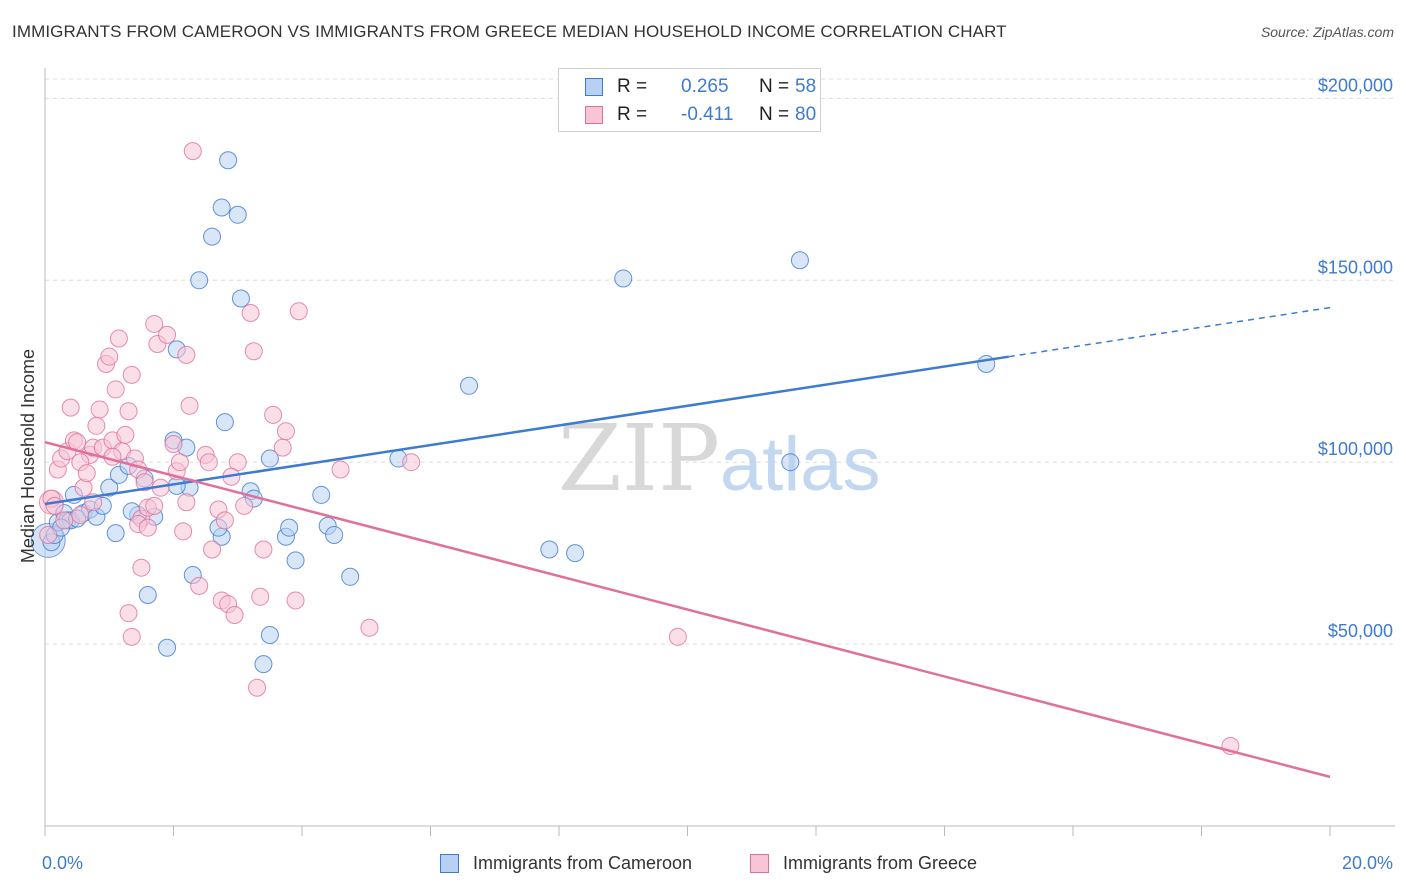 The height and width of the screenshot is (892, 1406). I want to click on y-tick-label: $200,000, so click(1355, 85).